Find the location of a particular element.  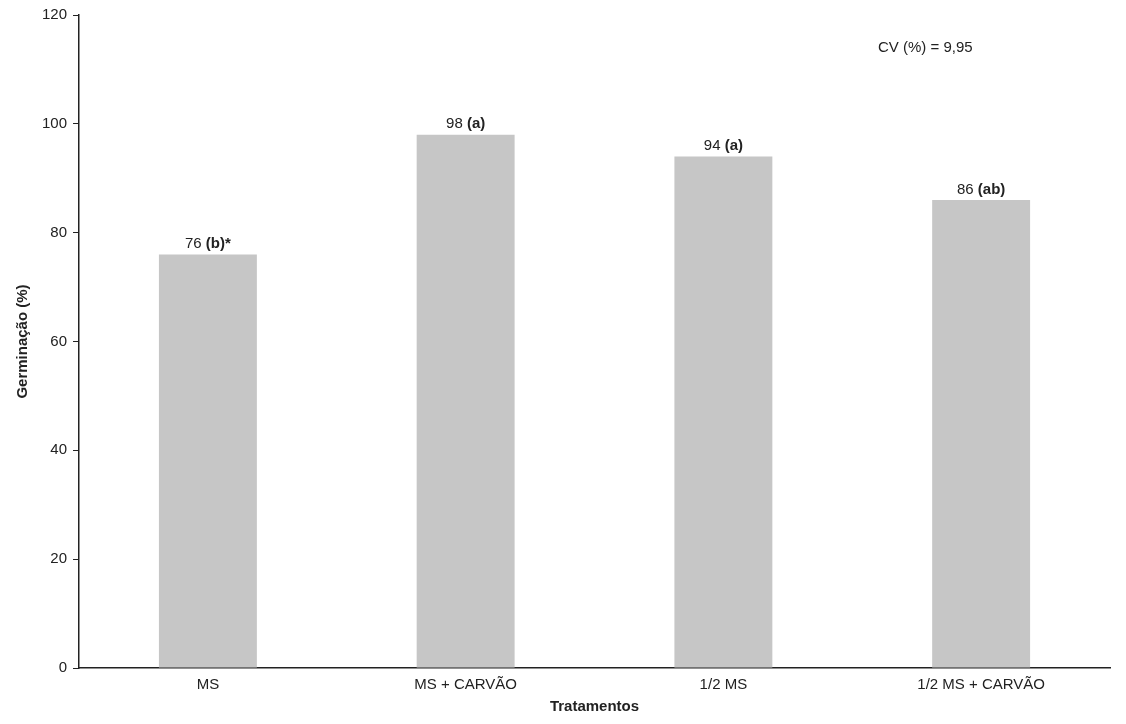

data-label: 94 (a) is located at coordinates (723, 145).